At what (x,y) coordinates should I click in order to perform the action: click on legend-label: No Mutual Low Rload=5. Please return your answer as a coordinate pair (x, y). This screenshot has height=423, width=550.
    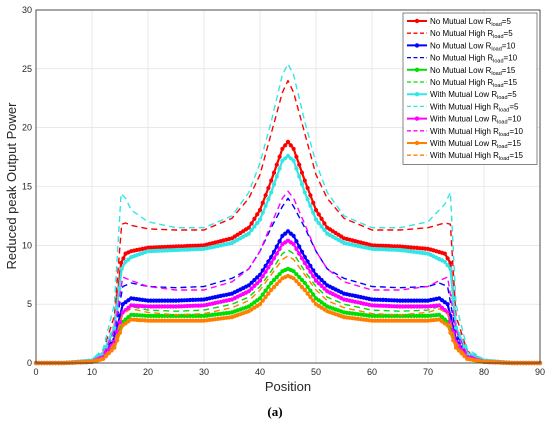
    Looking at the image, I should click on (470, 22).